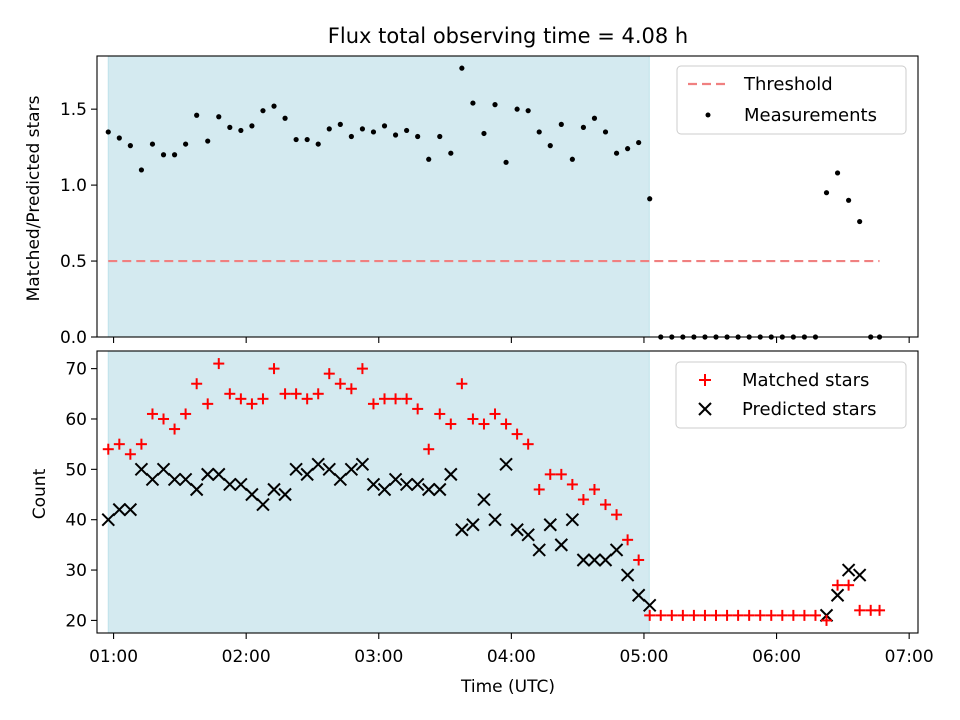 The image size is (960, 720). I want to click on y-tick-label: 0.0, so click(73, 338).